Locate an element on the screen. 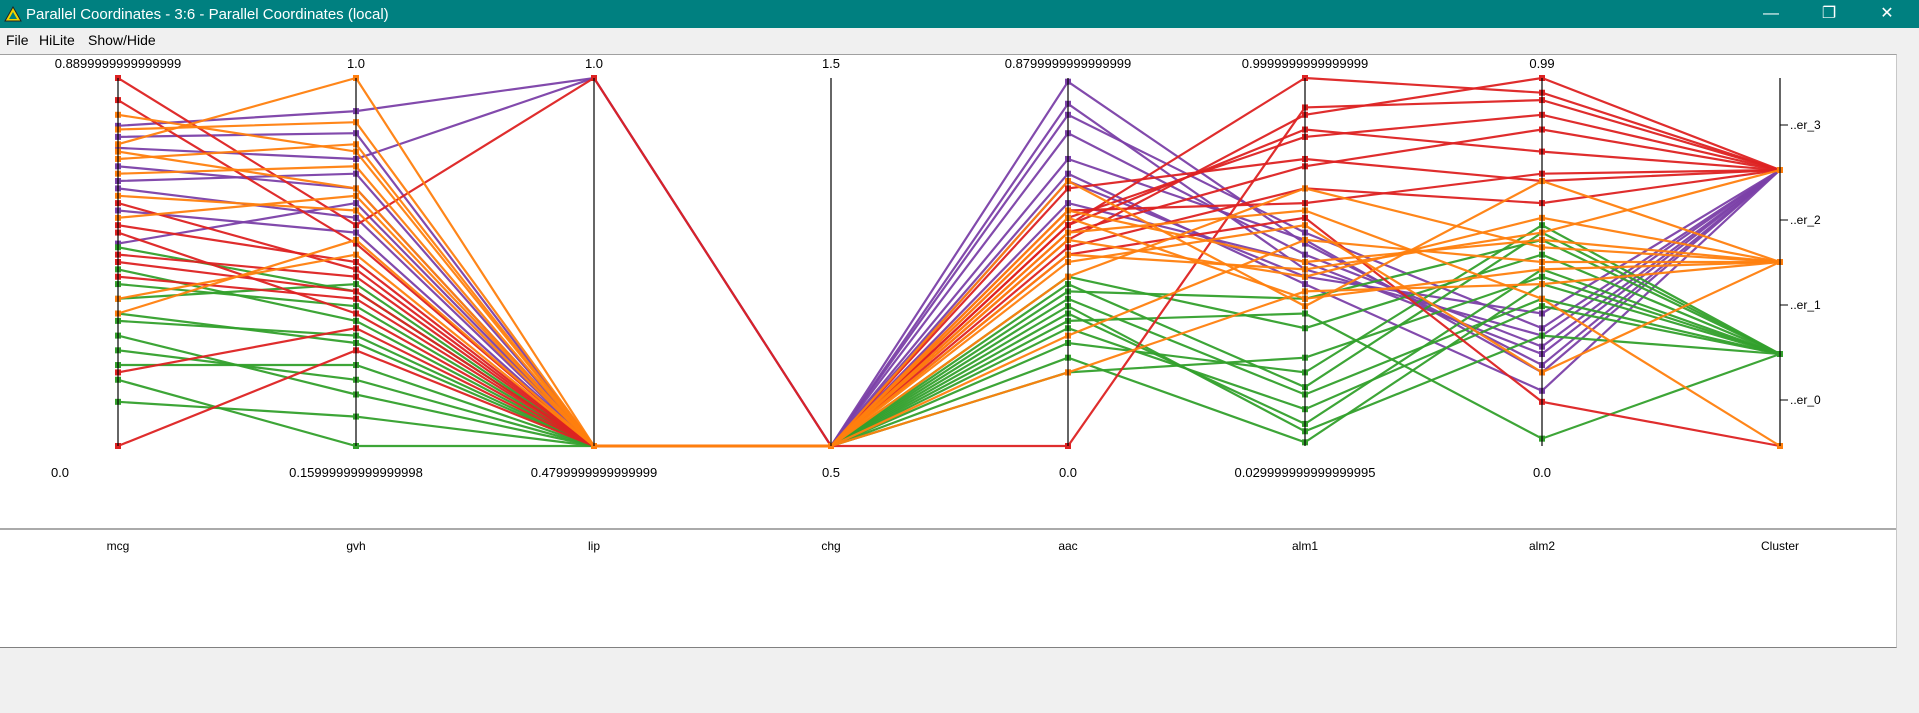 The width and height of the screenshot is (1919, 713). axis-name-label: aac is located at coordinates (1067, 546).